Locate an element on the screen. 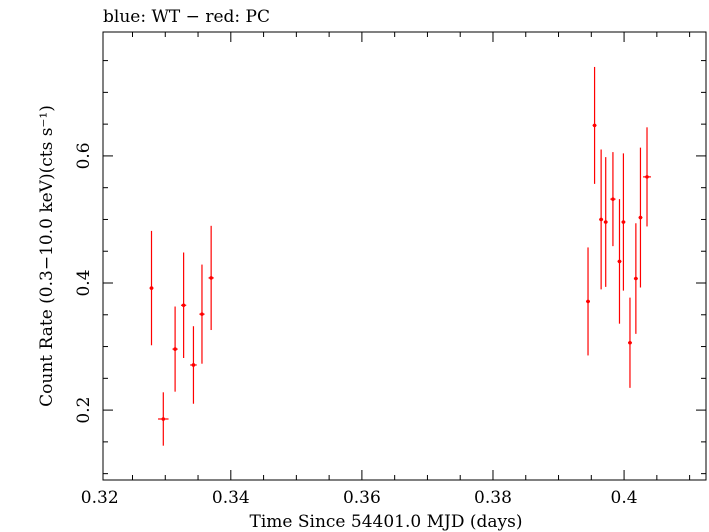 This screenshot has width=709, height=532. x-tick-label: 0.38 is located at coordinates (493, 498).